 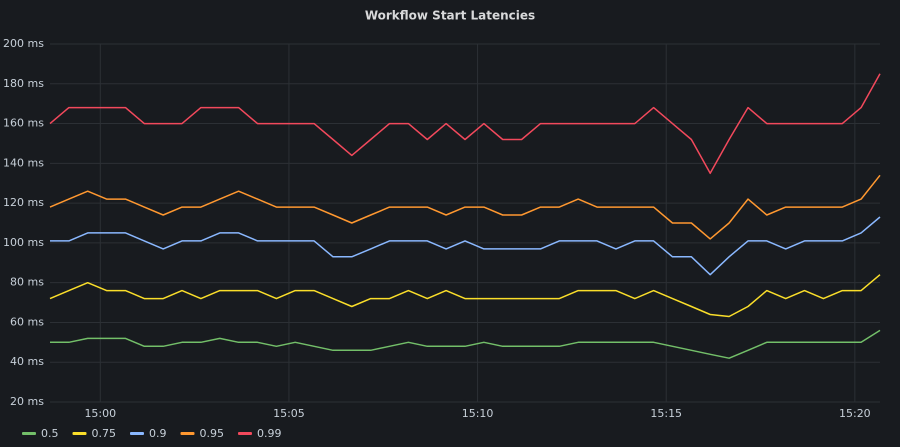 I want to click on x-tick-label: 15:20, so click(x=855, y=413).